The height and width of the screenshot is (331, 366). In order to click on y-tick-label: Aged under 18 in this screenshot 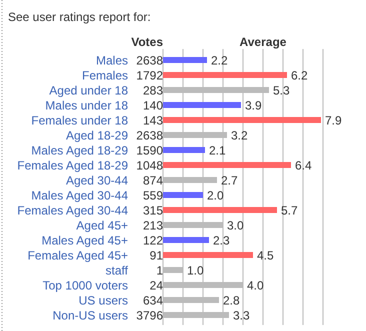, I will do `click(88, 91)`.